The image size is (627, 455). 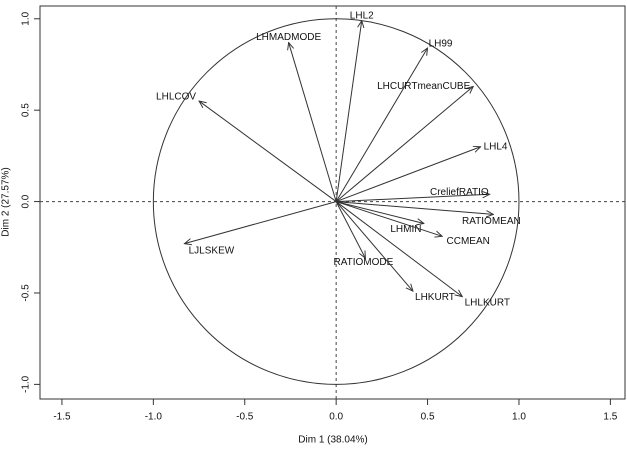 I want to click on y-tick-label: -0.5, so click(x=26, y=293).